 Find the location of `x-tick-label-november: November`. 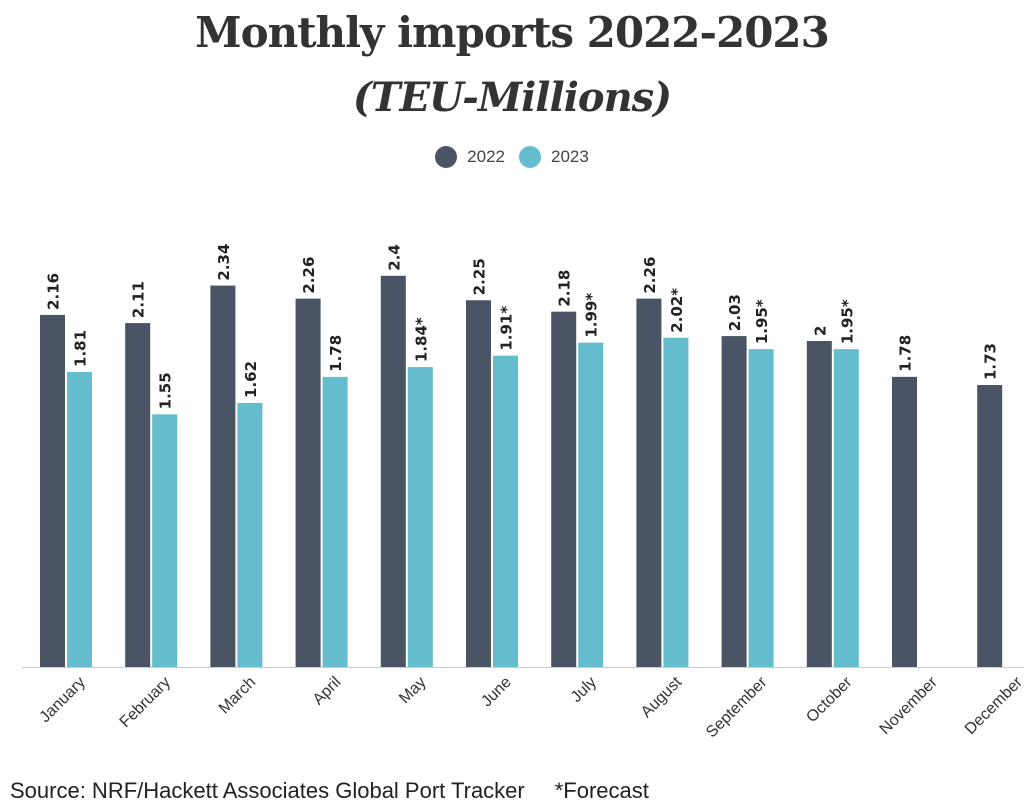

x-tick-label-november: November is located at coordinates (909, 705).